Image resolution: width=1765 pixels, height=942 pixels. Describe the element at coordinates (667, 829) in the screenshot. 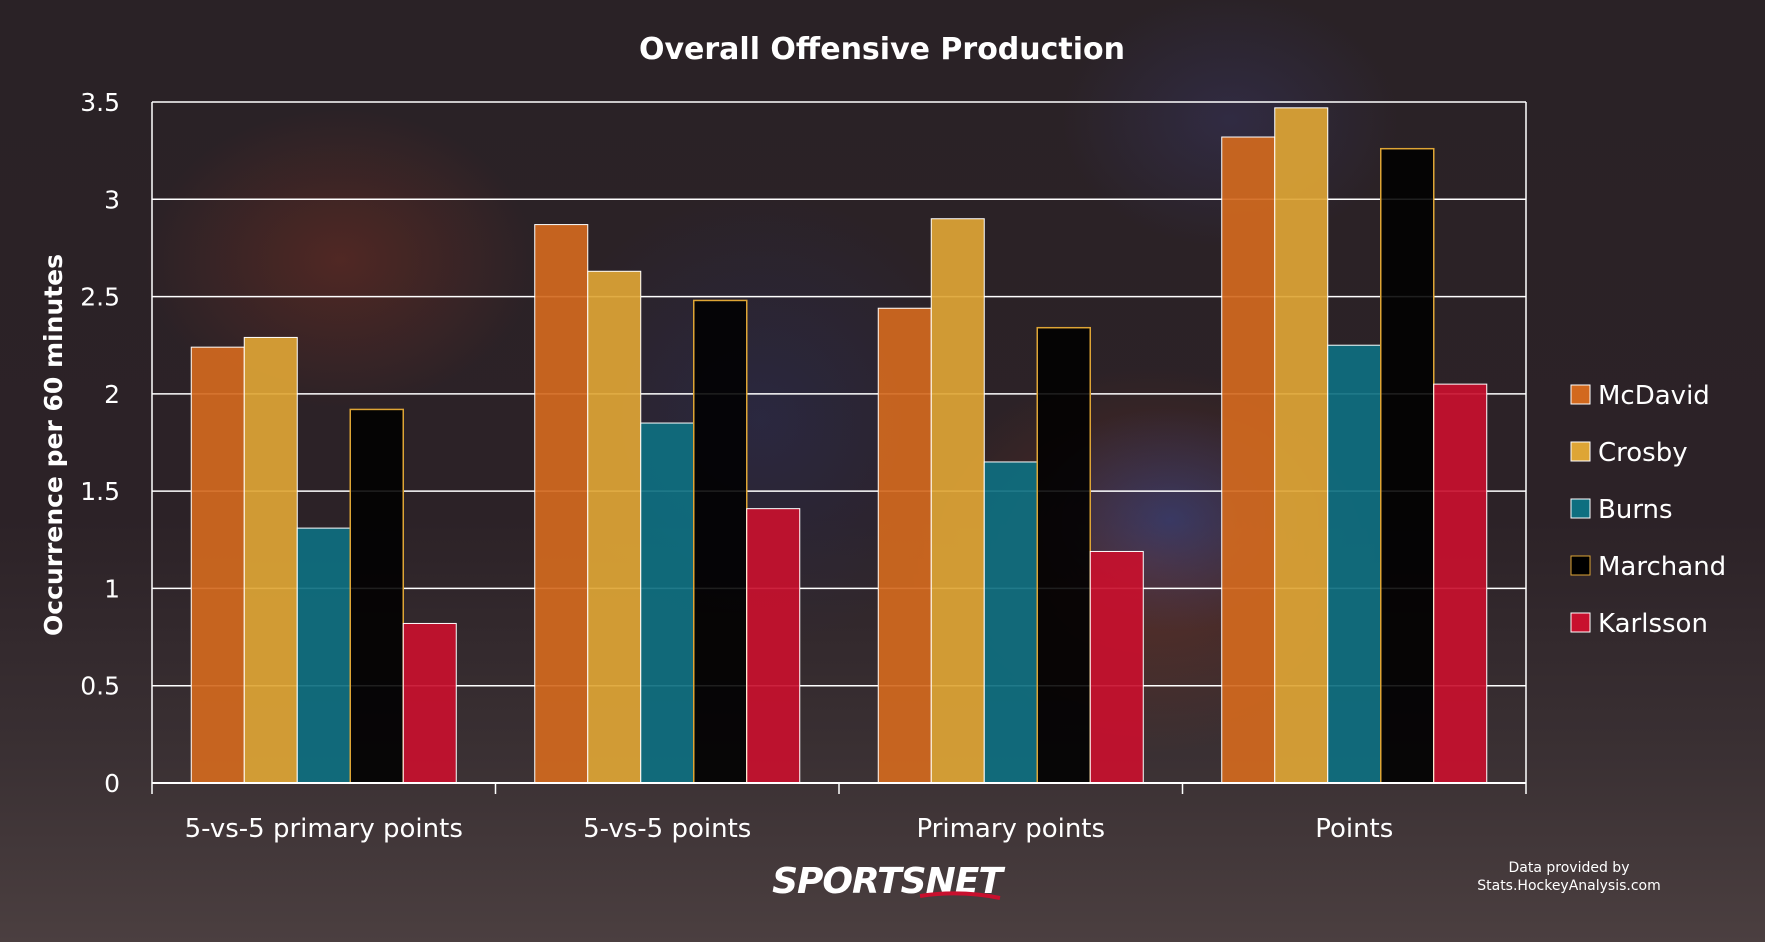

I see `x-category-label: 5-vs-5 points` at that location.